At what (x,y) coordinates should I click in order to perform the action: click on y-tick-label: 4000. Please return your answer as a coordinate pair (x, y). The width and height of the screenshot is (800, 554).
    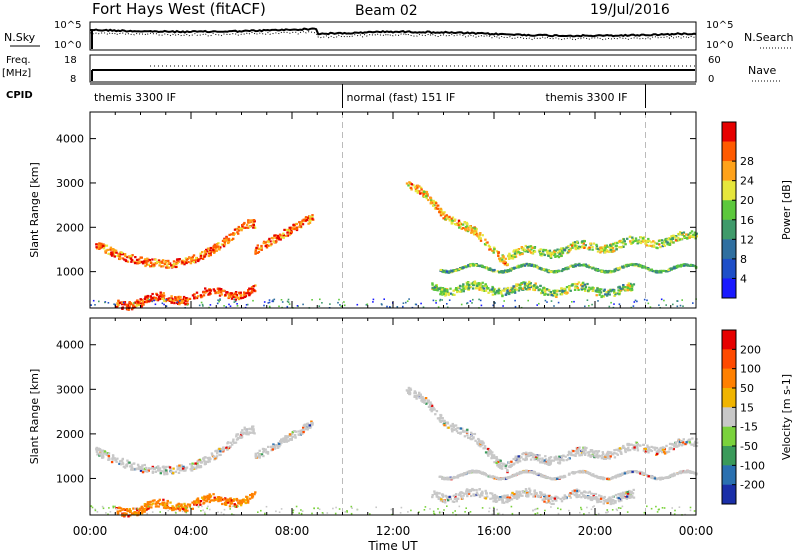
    Looking at the image, I should click on (70, 139).